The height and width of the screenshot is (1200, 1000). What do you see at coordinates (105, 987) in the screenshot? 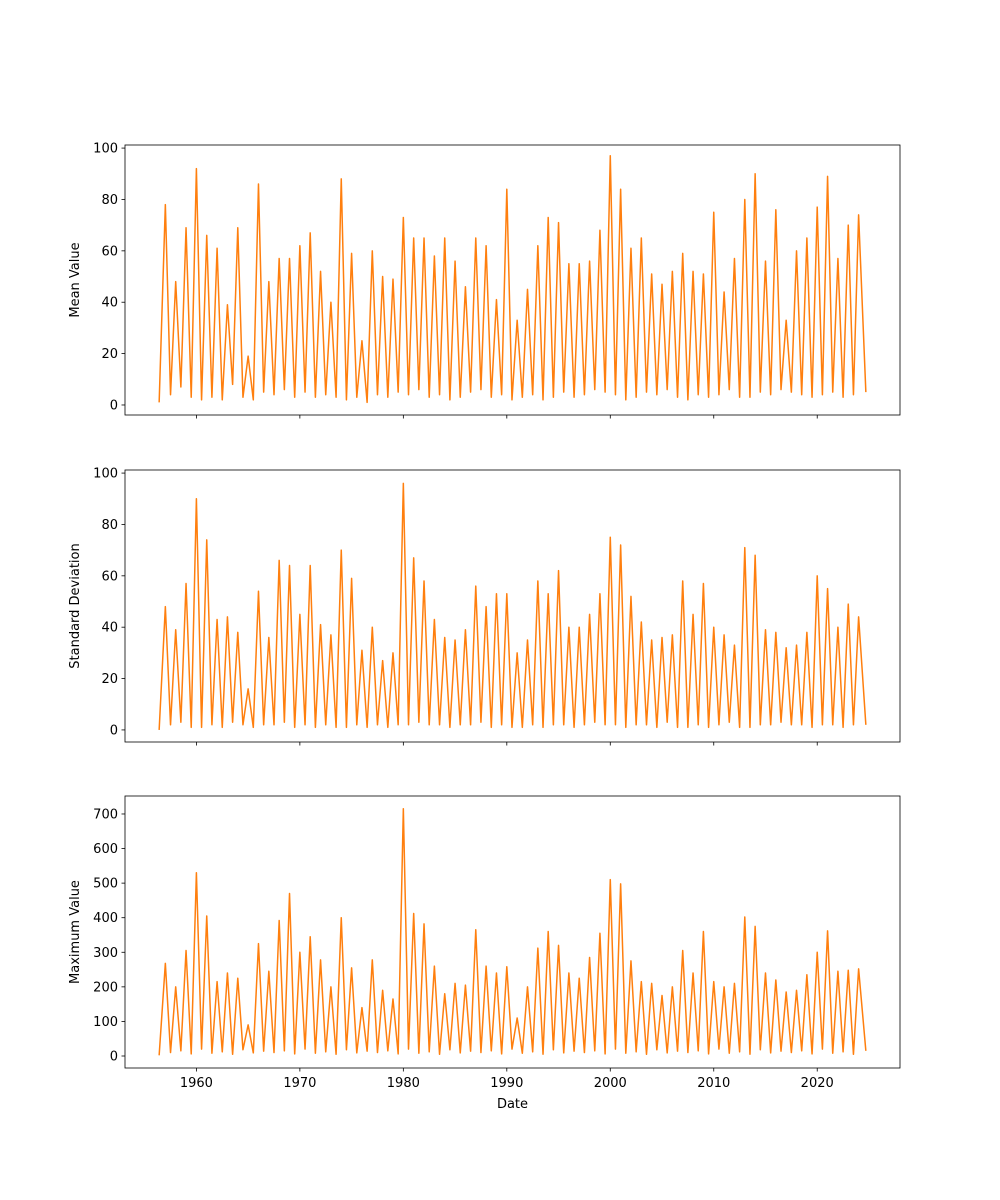
I see `y-tick-label: 200` at bounding box center [105, 987].